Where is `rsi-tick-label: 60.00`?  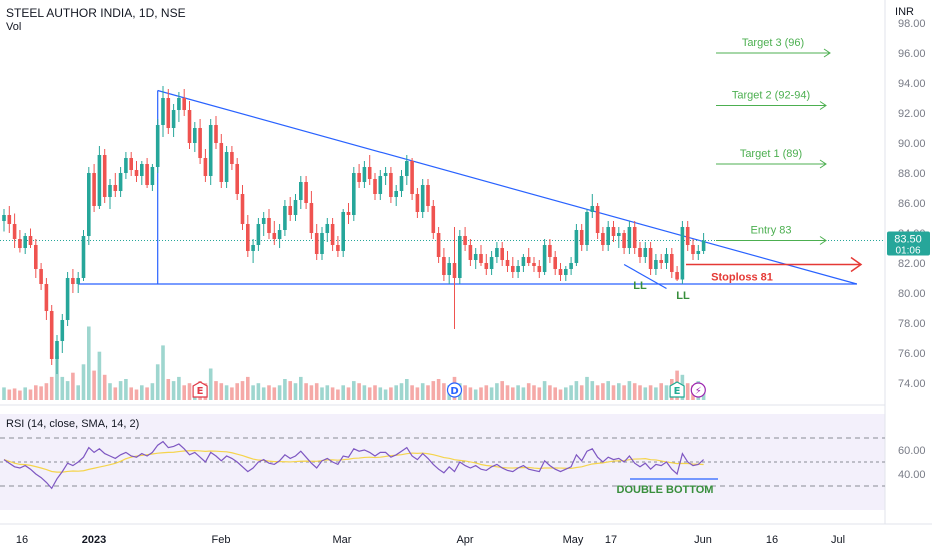 rsi-tick-label: 60.00 is located at coordinates (912, 451).